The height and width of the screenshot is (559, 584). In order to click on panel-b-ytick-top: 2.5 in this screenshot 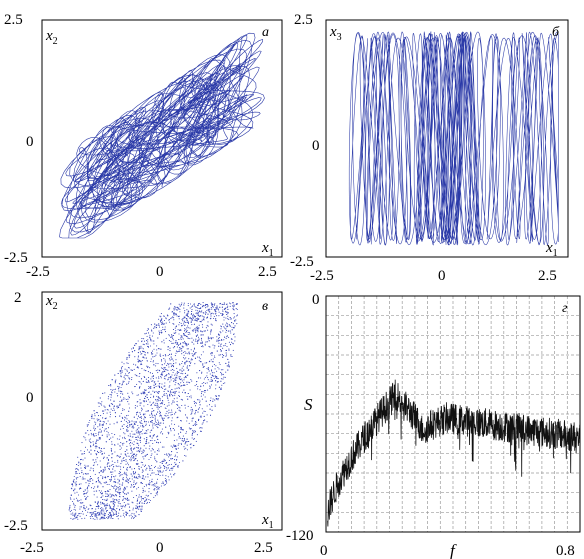, I will do `click(303, 20)`.